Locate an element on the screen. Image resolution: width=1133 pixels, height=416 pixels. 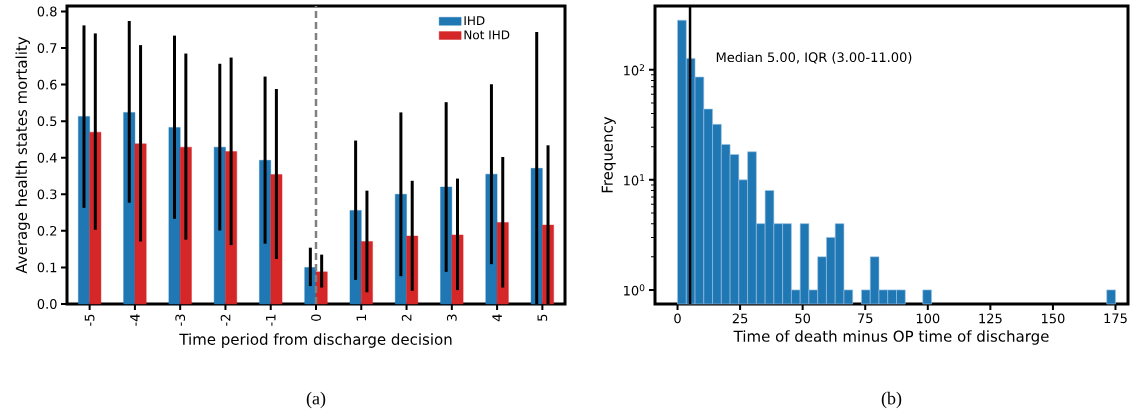
x-tick-label: -3 is located at coordinates (180, 320).